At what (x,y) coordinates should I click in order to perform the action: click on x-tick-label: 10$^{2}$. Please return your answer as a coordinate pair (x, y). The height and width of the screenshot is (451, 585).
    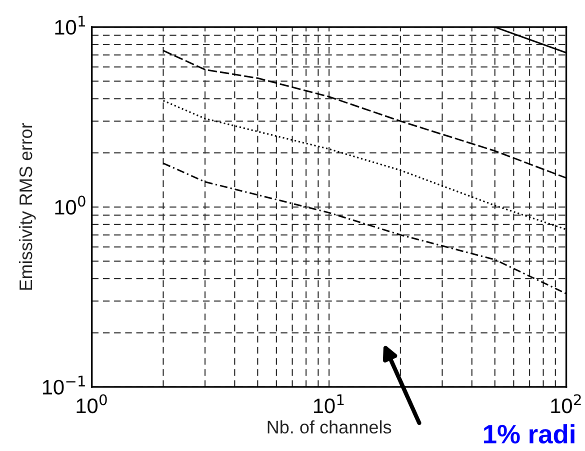
    Looking at the image, I should click on (566, 404).